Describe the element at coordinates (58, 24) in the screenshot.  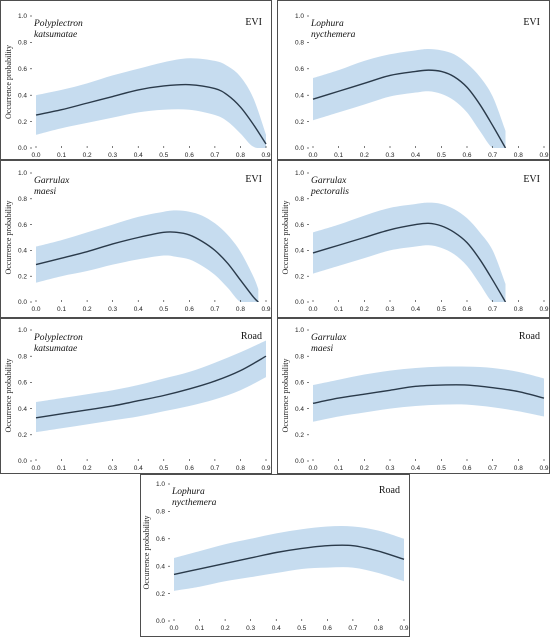
I see `species-name-genus: Polyplectron` at that location.